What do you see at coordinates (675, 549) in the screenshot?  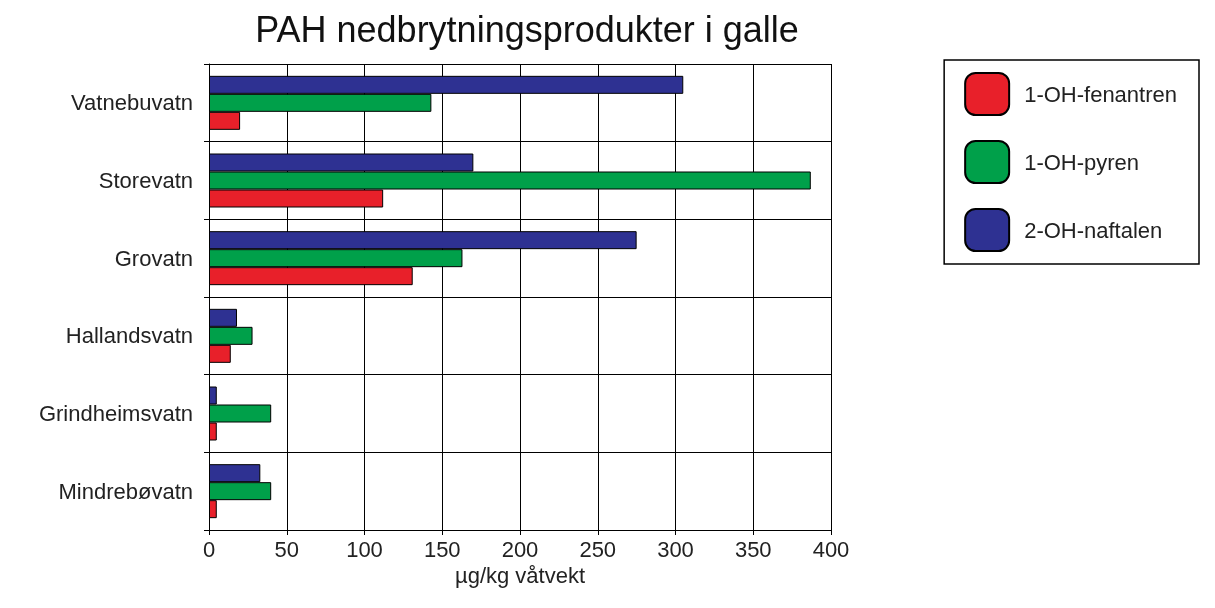 I see `x-tick-label: 300` at bounding box center [675, 549].